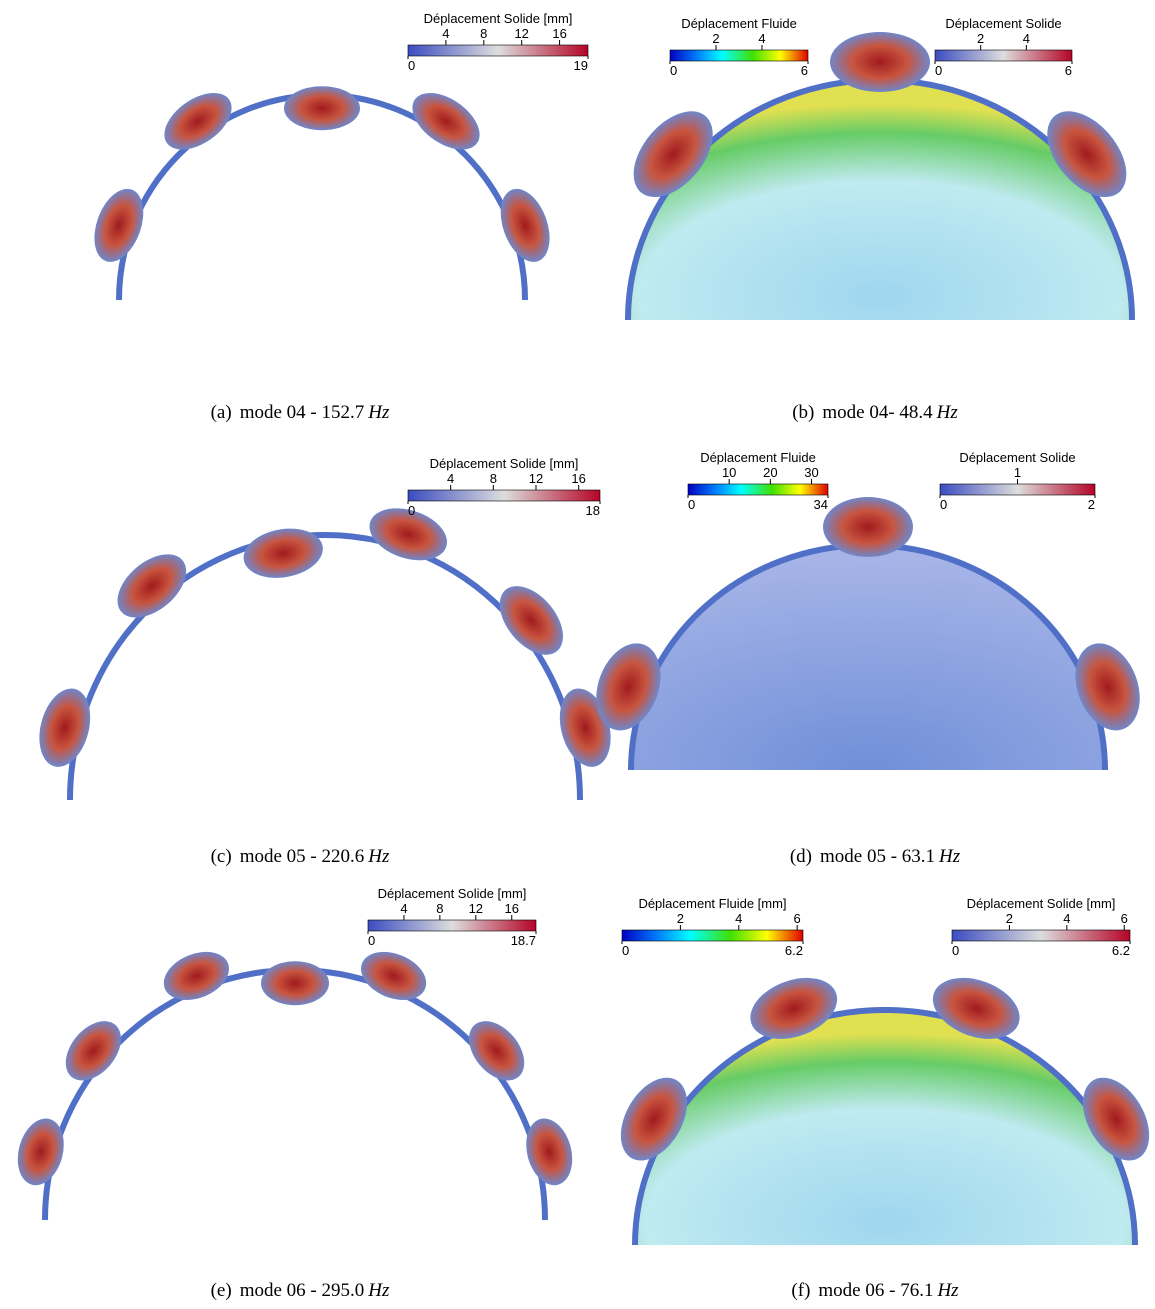 The height and width of the screenshot is (1309, 1155). Describe the element at coordinates (1068, 70) in the screenshot. I see `colorbar-max: 6` at that location.